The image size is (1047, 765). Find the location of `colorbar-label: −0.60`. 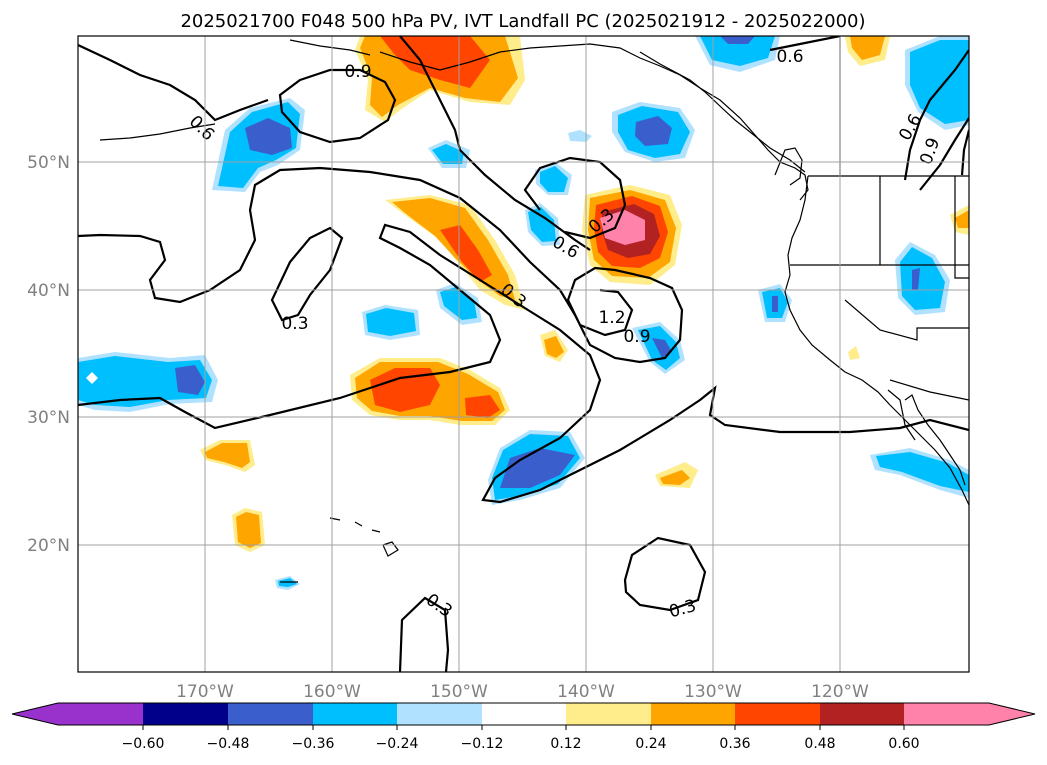

colorbar-label: −0.60 is located at coordinates (143, 744).